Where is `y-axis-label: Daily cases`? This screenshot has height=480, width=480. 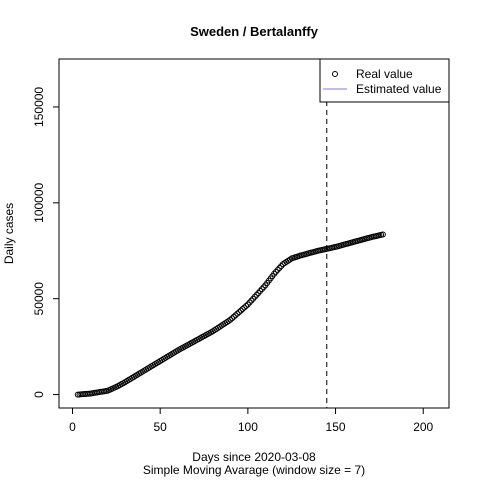
y-axis-label: Daily cases is located at coordinates (9, 233).